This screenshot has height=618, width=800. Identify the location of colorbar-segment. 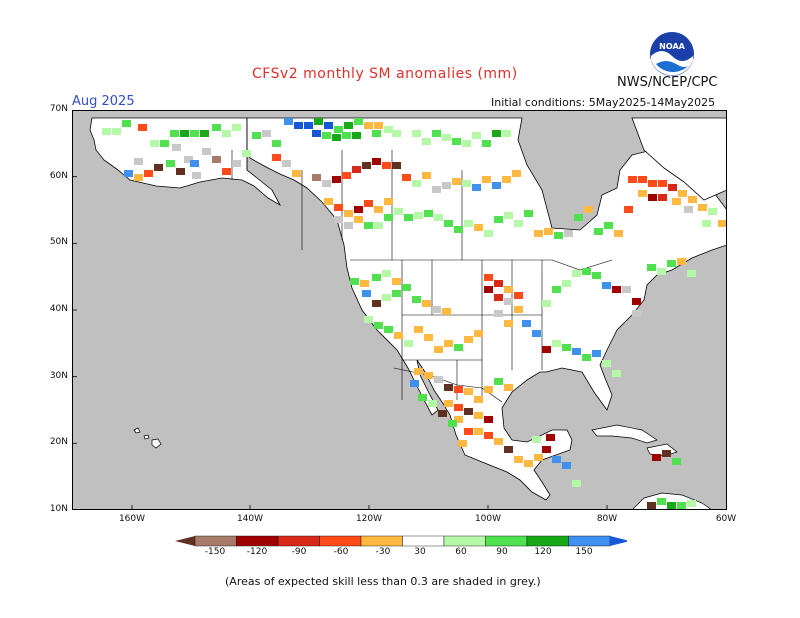
(423, 541).